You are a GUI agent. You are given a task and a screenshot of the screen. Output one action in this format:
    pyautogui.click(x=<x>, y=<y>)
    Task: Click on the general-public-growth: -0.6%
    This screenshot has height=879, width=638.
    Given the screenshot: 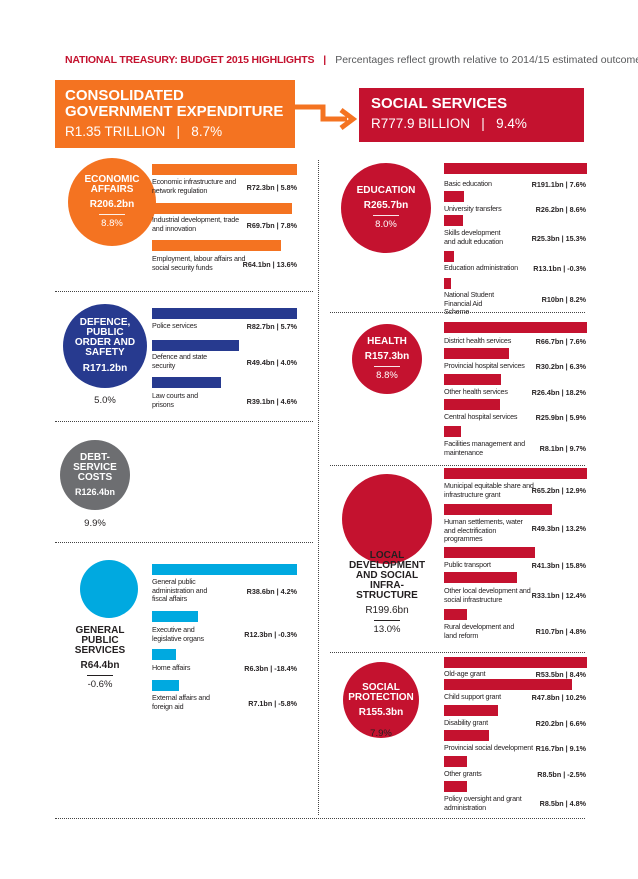 What is the action you would take?
    pyautogui.click(x=100, y=684)
    